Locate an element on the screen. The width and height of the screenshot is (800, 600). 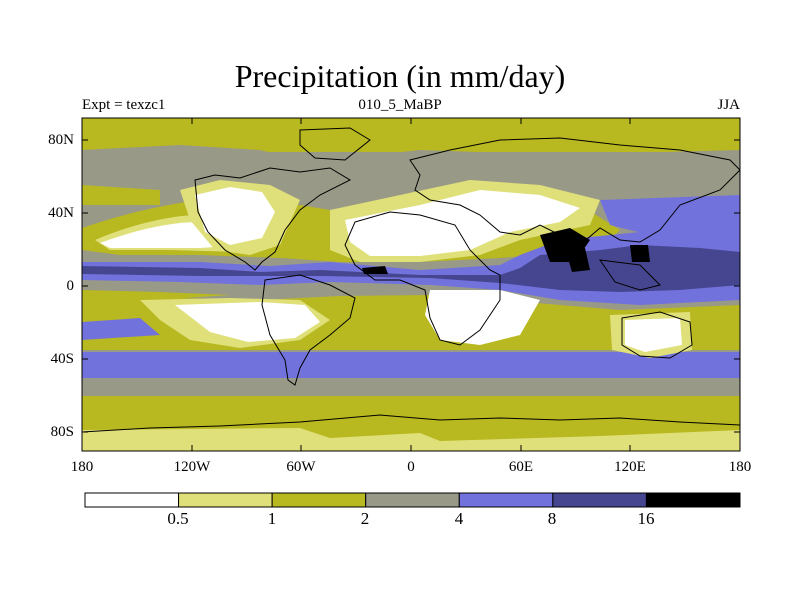
x-tick-label: 60E is located at coordinates (521, 467).